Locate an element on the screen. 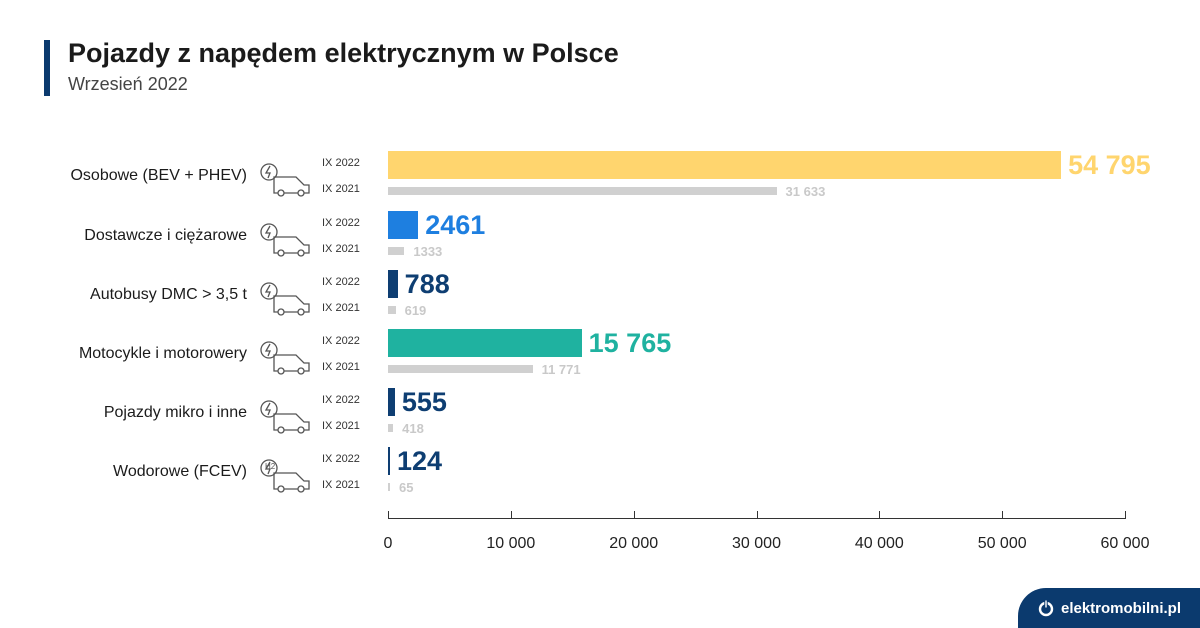 This screenshot has height=628, width=1200. value-label-2021: 418 is located at coordinates (413, 428).